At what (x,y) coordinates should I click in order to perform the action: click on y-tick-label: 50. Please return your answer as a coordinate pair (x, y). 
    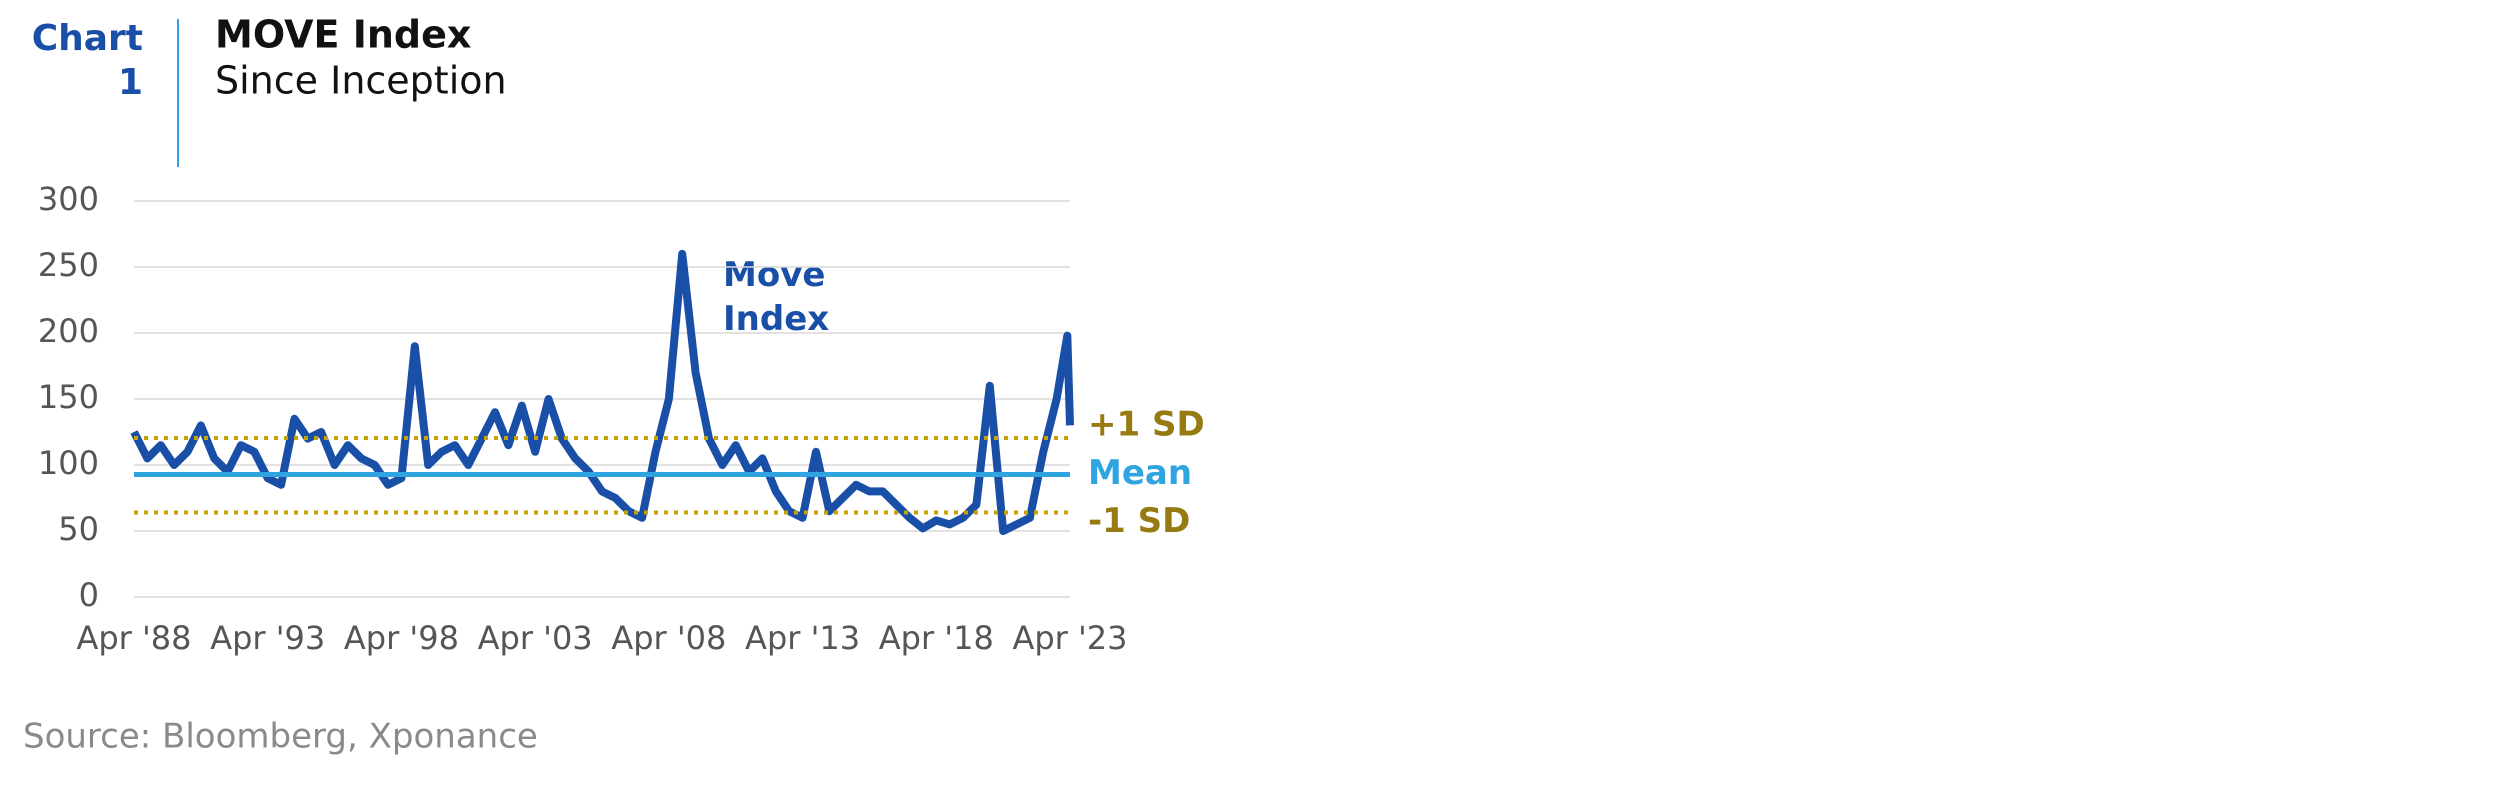
    Looking at the image, I should click on (78, 529).